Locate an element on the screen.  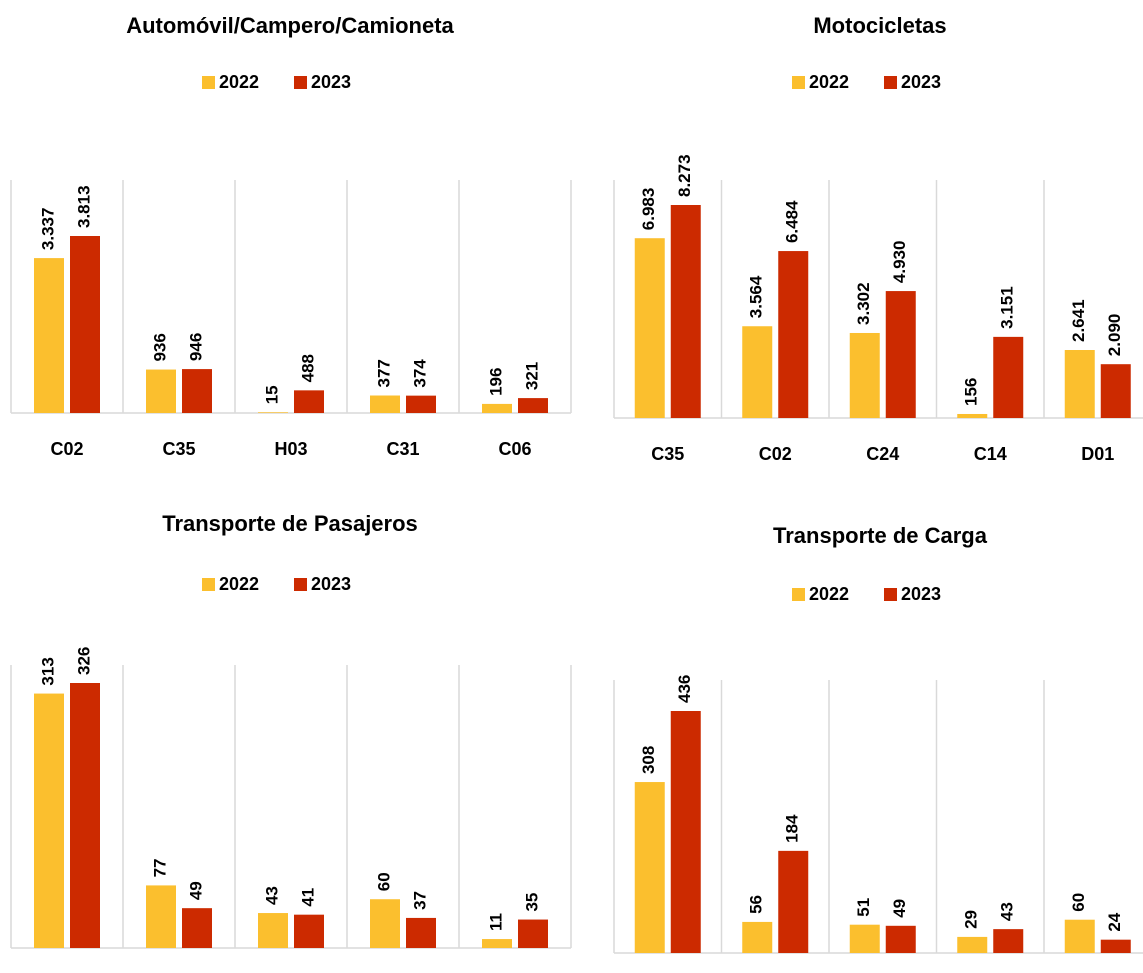
value-label: 377 is located at coordinates (383, 373).